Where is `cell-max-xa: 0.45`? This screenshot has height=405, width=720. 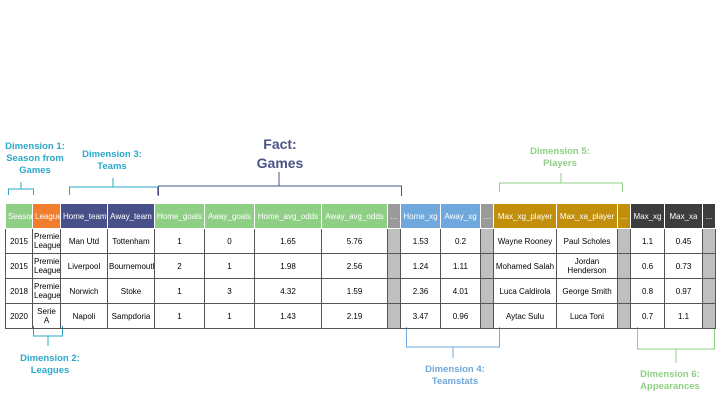
cell-max-xa: 0.45 is located at coordinates (683, 241).